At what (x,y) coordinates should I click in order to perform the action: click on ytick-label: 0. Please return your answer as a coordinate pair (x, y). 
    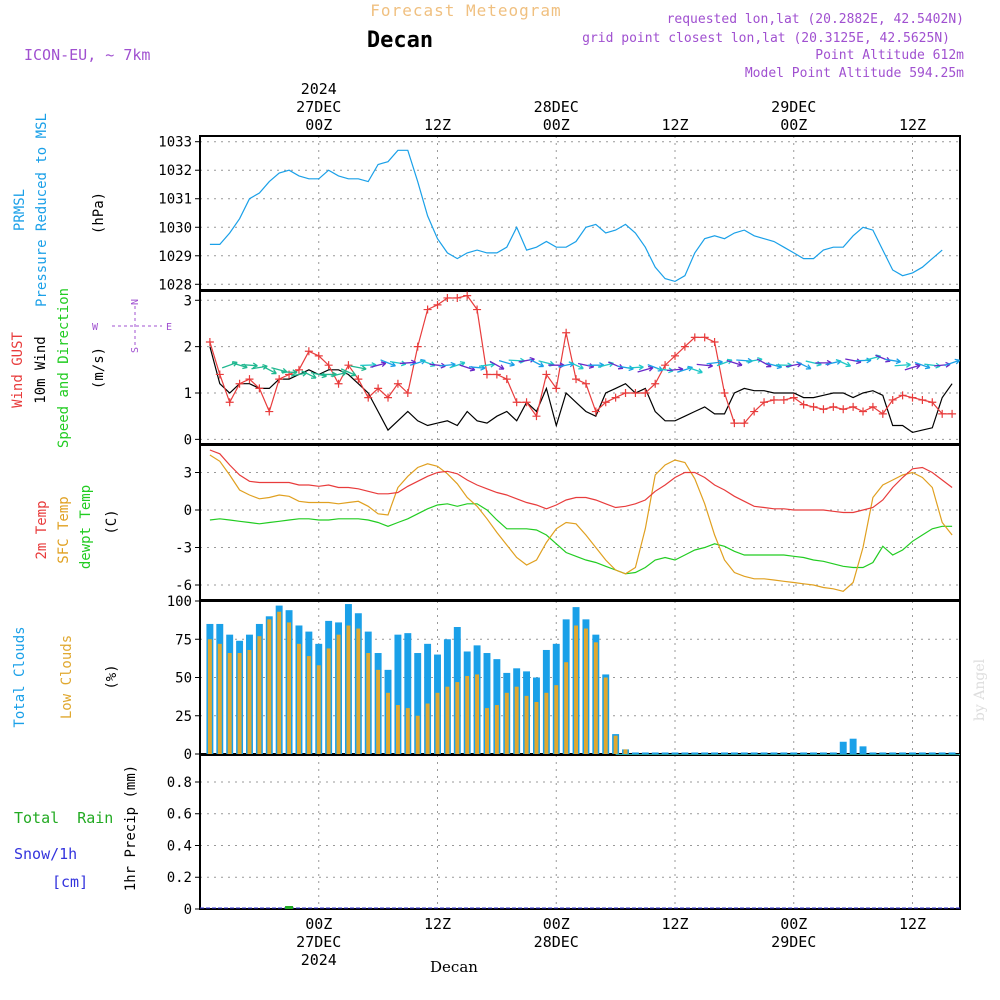
    Looking at the image, I should click on (188, 755).